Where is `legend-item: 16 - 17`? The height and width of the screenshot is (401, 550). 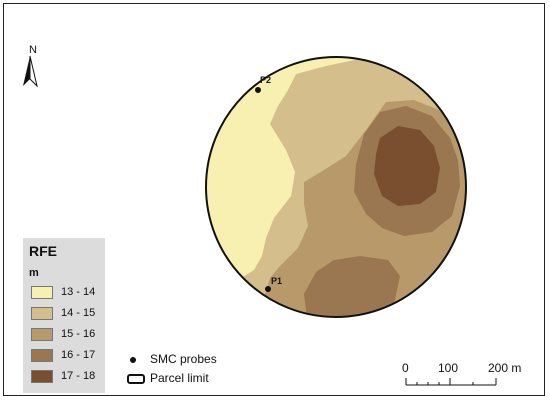 legend-item: 16 - 17 is located at coordinates (68, 356).